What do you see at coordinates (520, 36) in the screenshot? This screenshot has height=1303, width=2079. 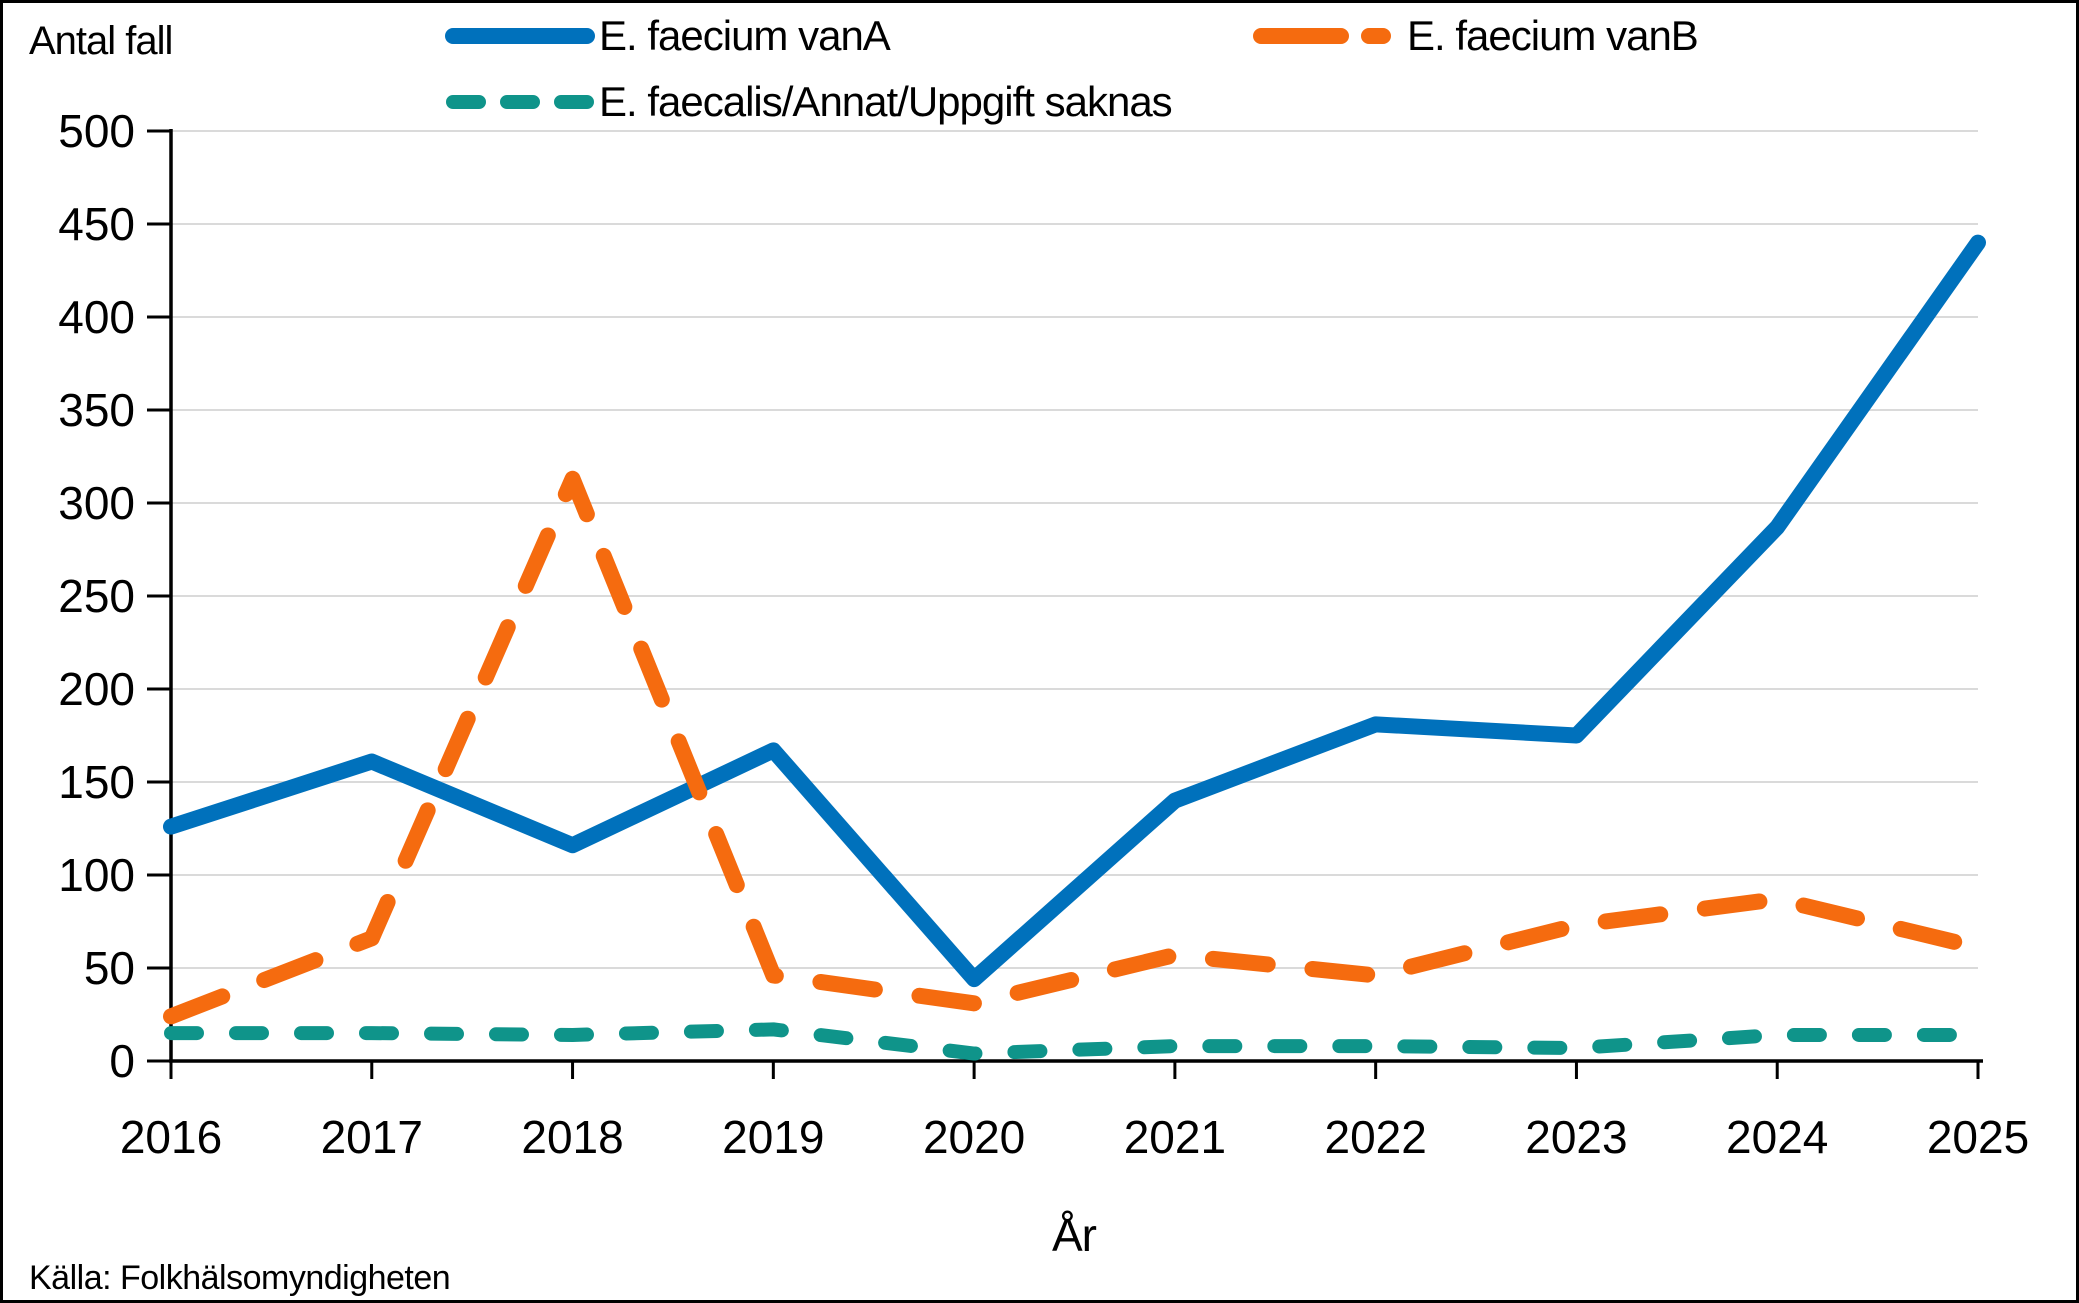 I see `legend-swatch-vana` at bounding box center [520, 36].